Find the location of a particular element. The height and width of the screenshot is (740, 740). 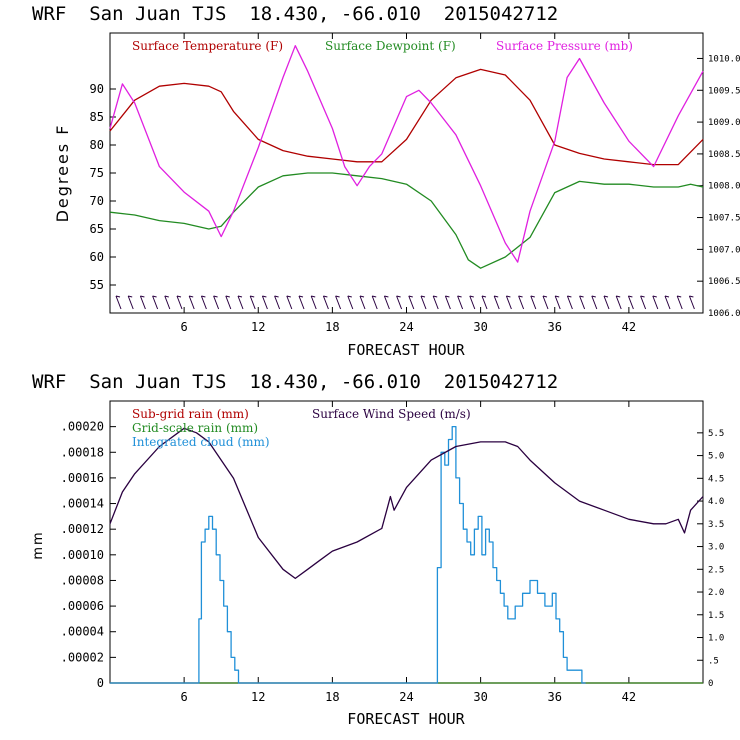

panel1-ylabel: Degrees F is located at coordinates (62, 173).